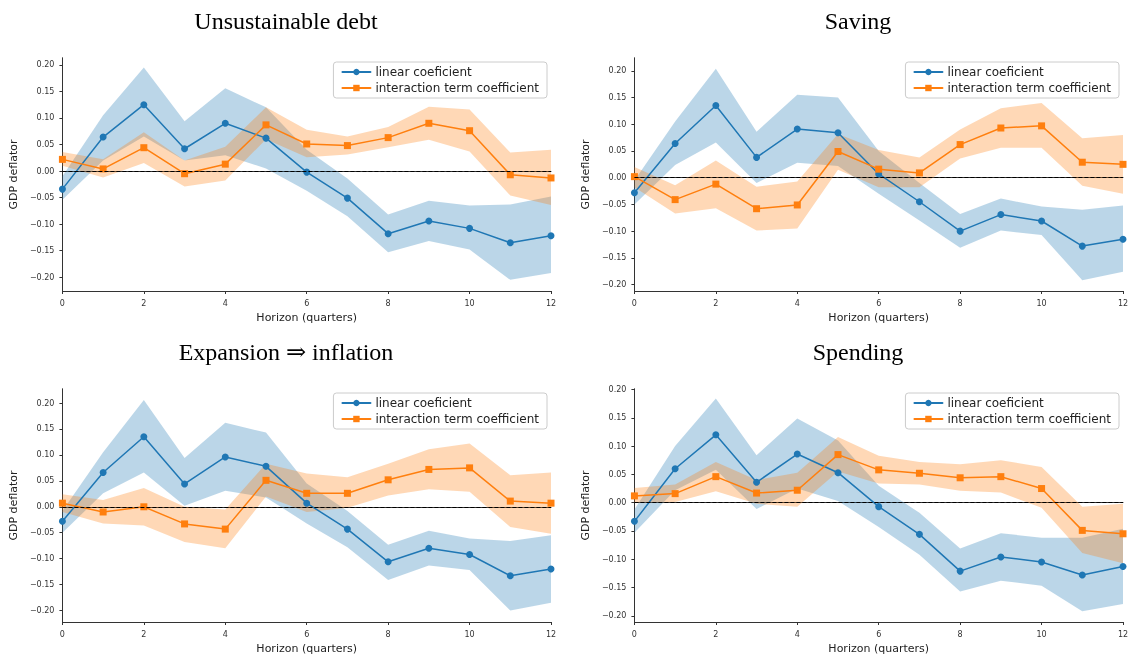 This screenshot has height=662, width=1144. Describe the element at coordinates (617, 503) in the screenshot. I see `y-tick-label: 0.00` at that location.